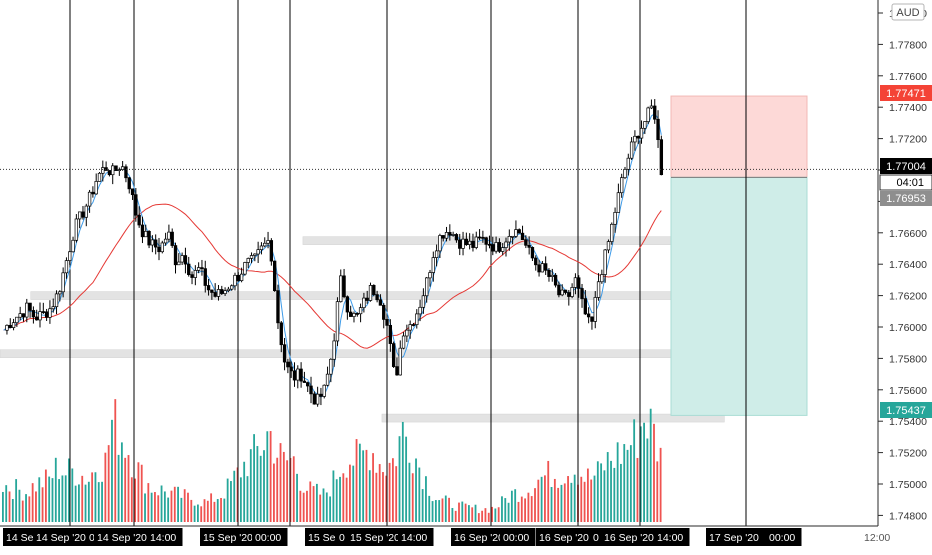 Image resolution: width=932 pixels, height=555 pixels. I want to click on currency-label: AUD, so click(907, 13).